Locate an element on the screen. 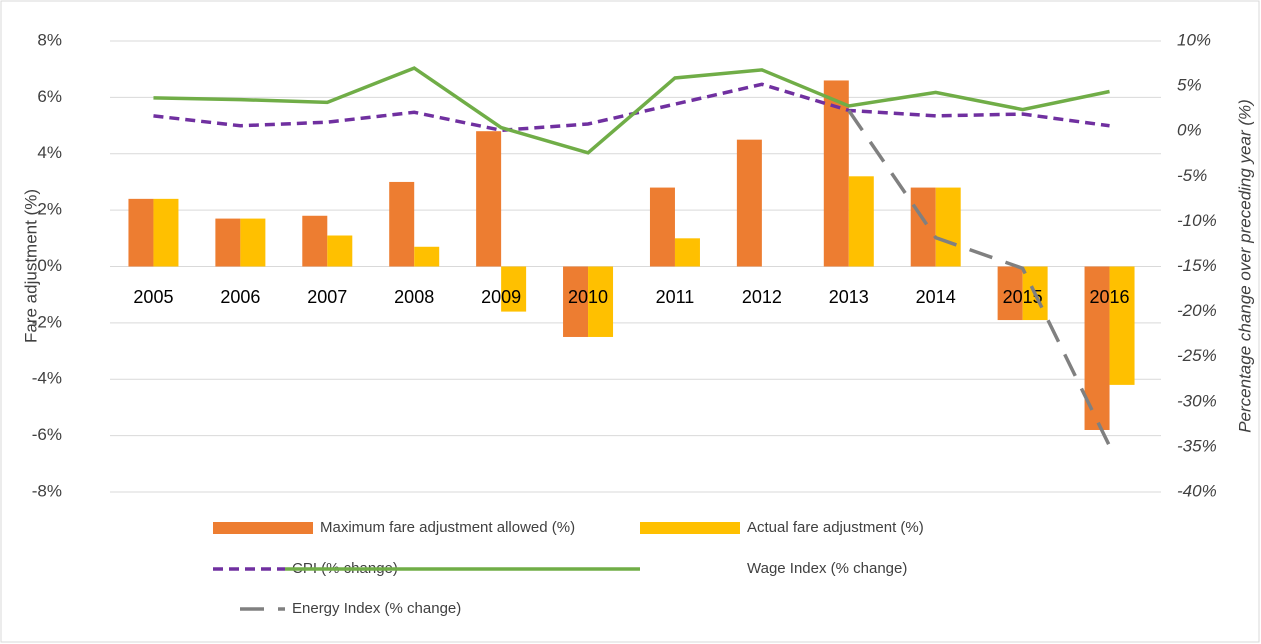 Image resolution: width=1261 pixels, height=644 pixels. y2-tick-label: -35% is located at coordinates (1197, 445).